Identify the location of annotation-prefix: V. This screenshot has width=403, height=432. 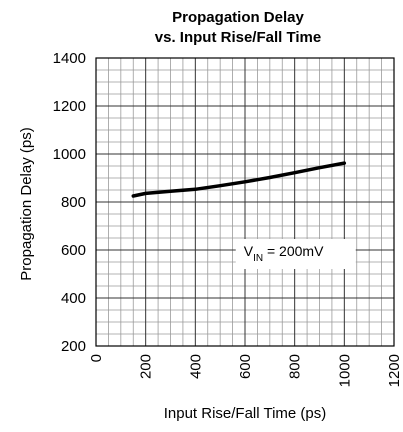
(249, 251).